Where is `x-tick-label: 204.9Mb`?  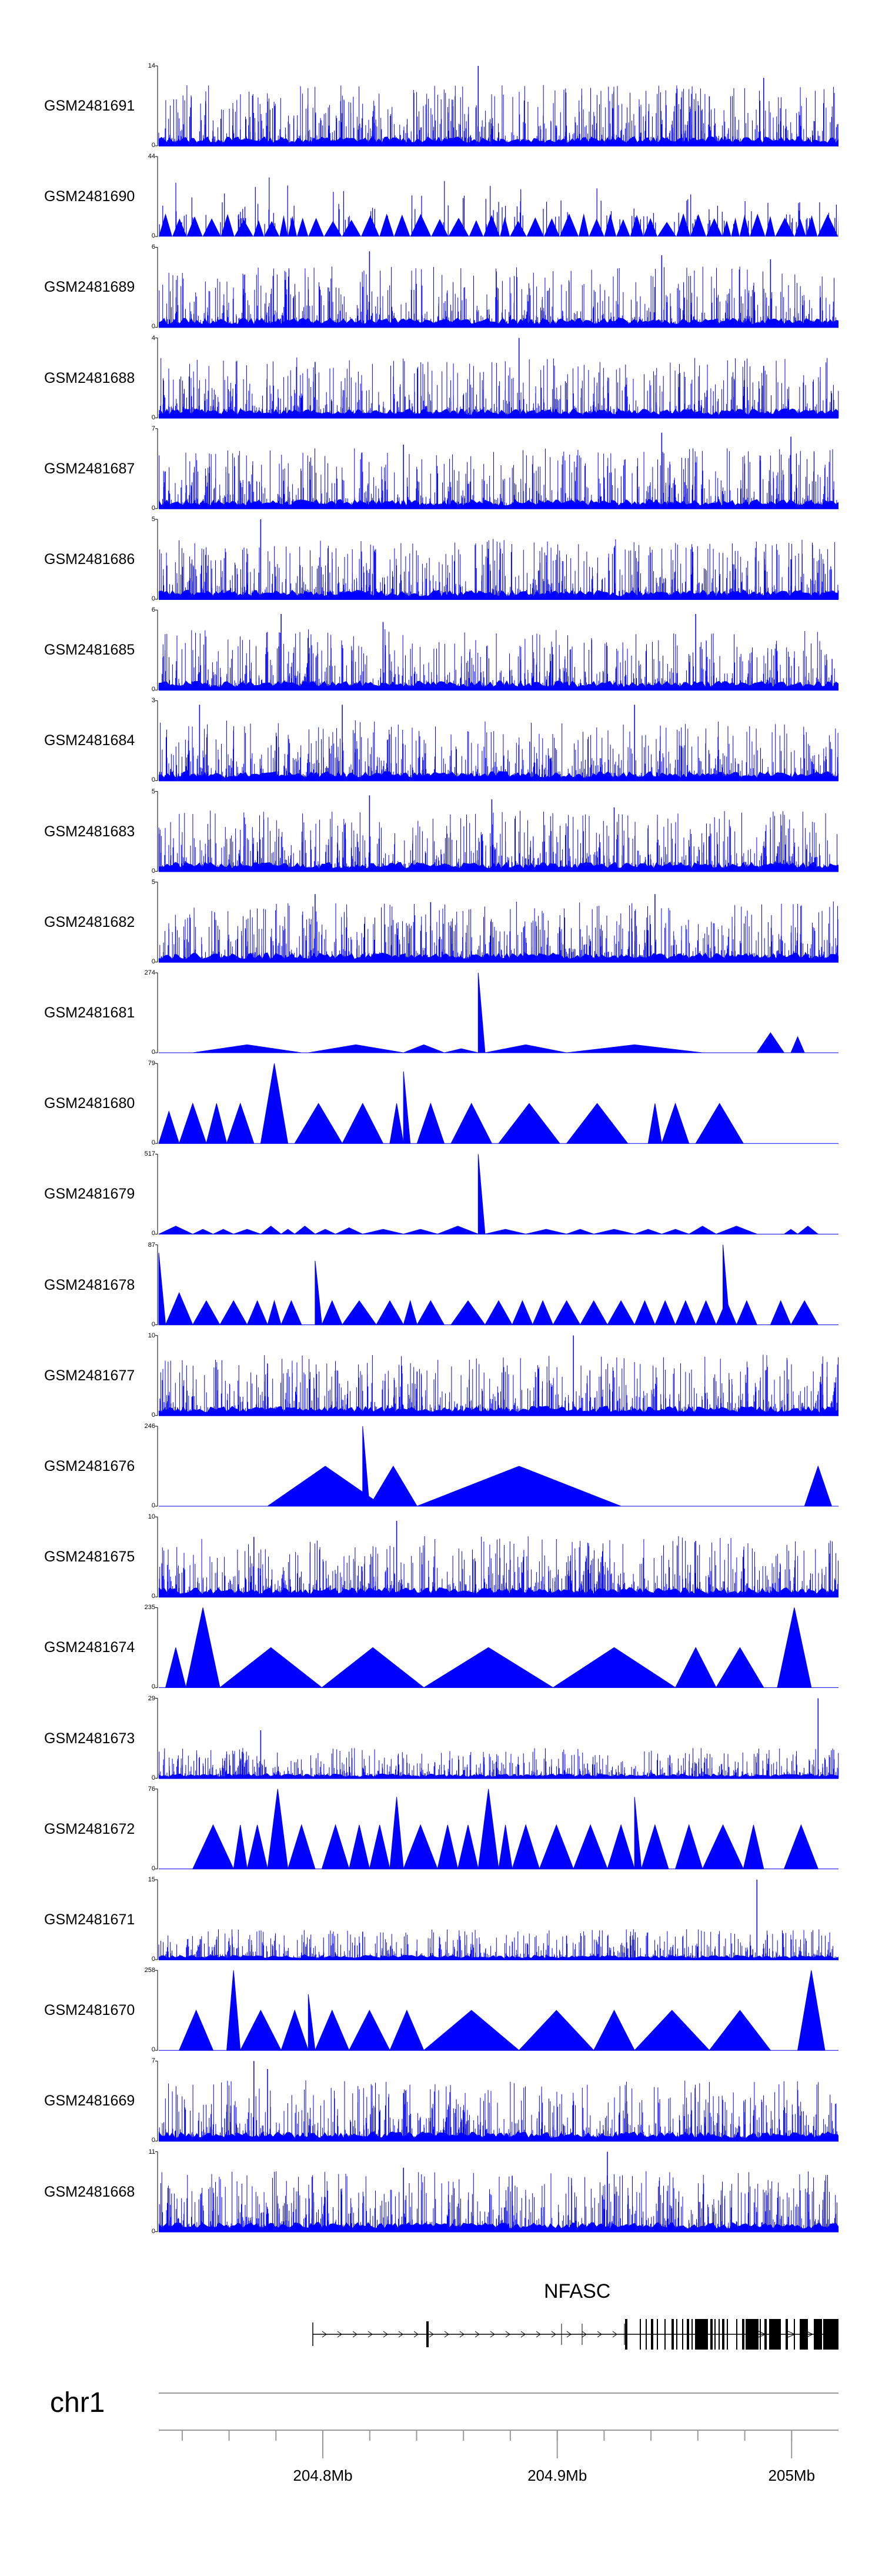
x-tick-label: 204.9Mb is located at coordinates (557, 2475).